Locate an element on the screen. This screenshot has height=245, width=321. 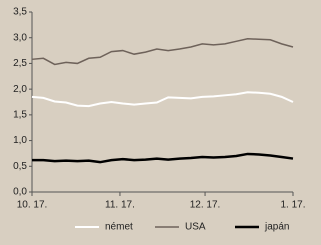
y-tick-label: 3,5 is located at coordinates (20, 12).